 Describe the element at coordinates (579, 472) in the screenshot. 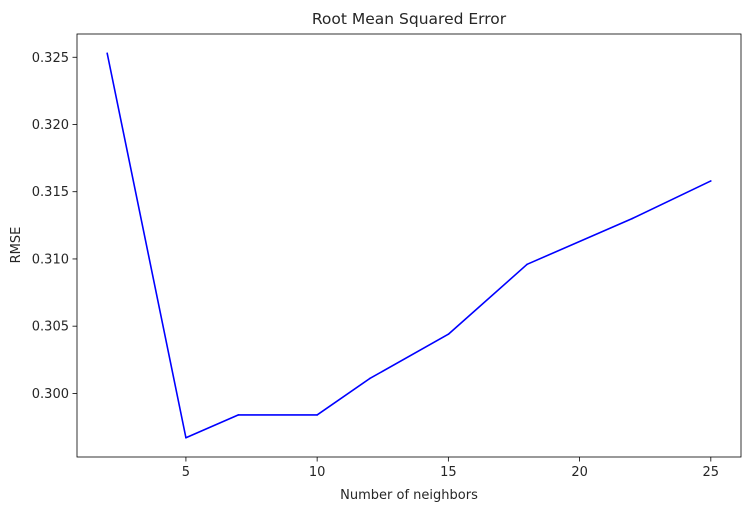

I see `x-tick-label: 20` at that location.